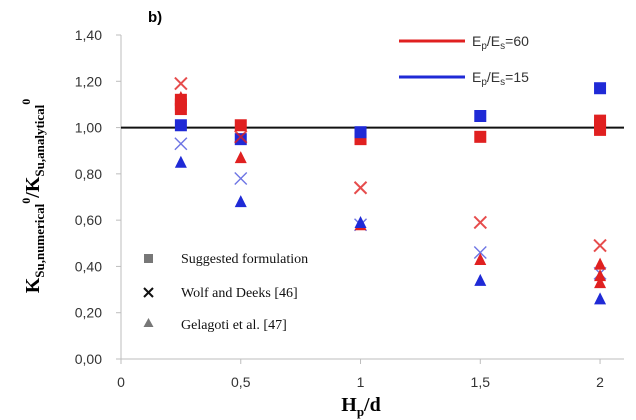  I want to click on legend-square-marker, so click(148, 258).